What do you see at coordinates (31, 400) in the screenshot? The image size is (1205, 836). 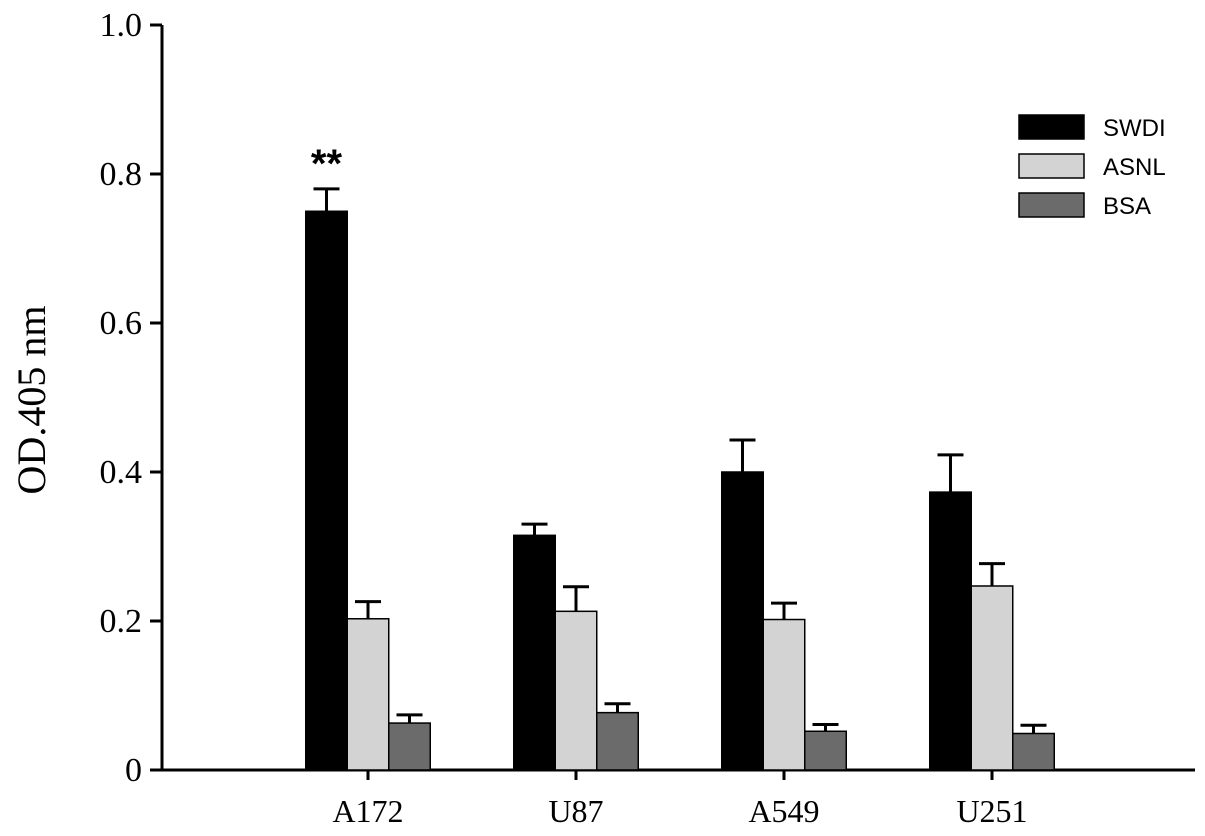 I see `y-axis-label: OD.405 nm` at bounding box center [31, 400].